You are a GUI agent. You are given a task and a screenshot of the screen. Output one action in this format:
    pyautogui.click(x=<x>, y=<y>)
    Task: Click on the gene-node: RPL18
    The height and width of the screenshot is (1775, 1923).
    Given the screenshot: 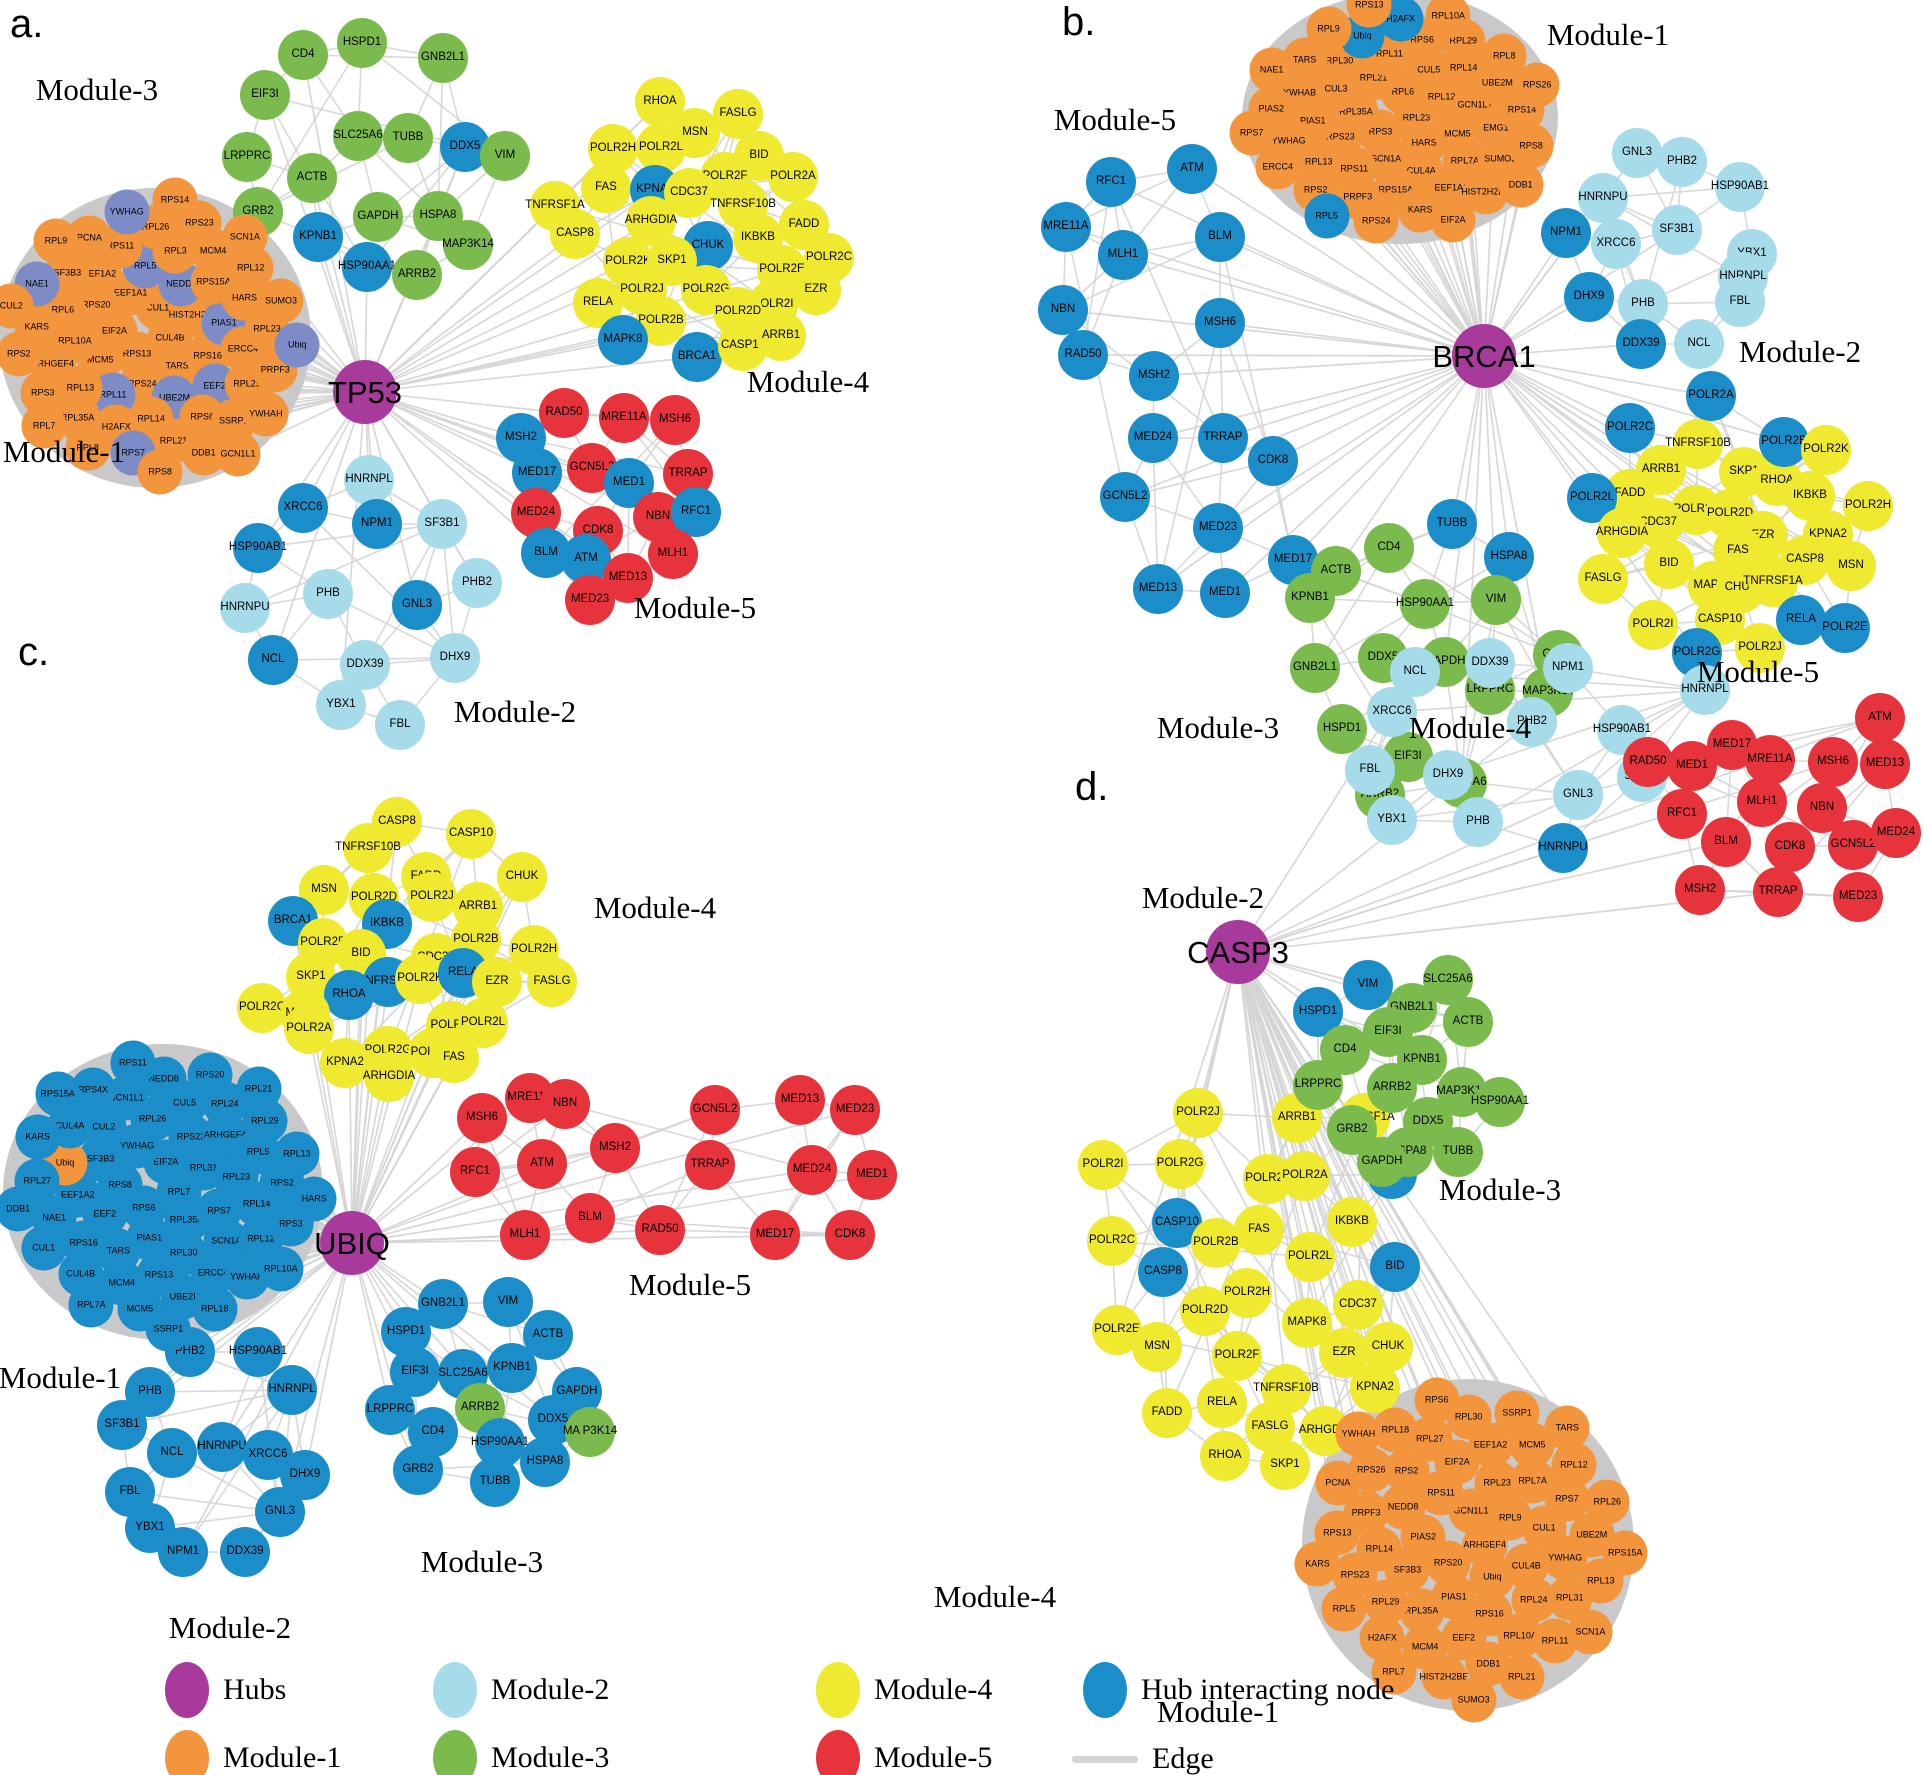 What is the action you would take?
    pyautogui.click(x=215, y=1309)
    